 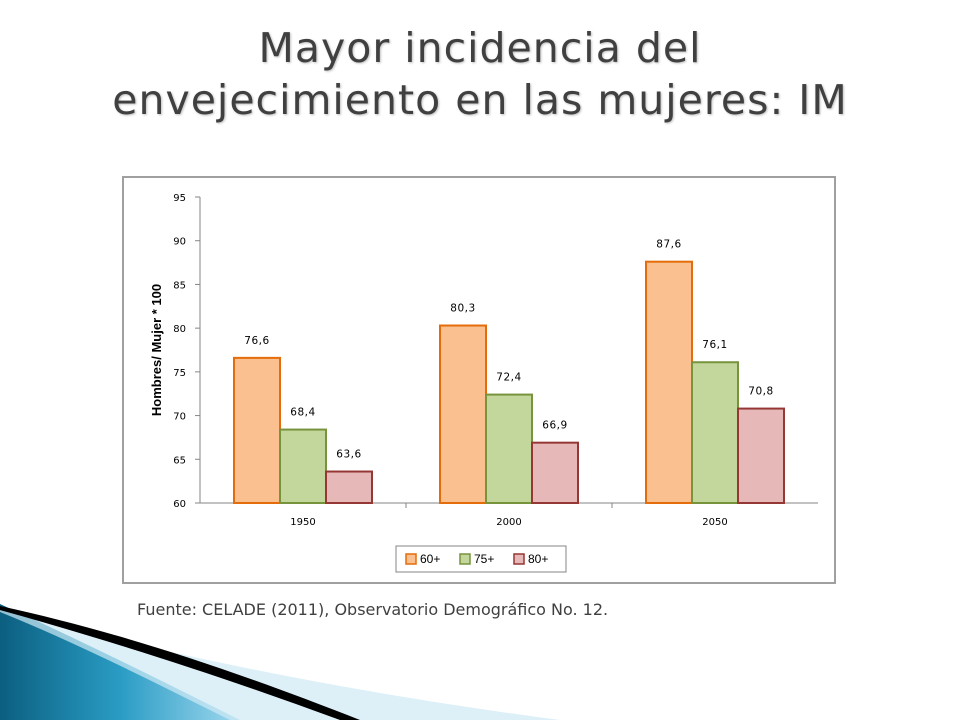 What do you see at coordinates (760, 392) in the screenshot?
I see `data-label: 70,8` at bounding box center [760, 392].